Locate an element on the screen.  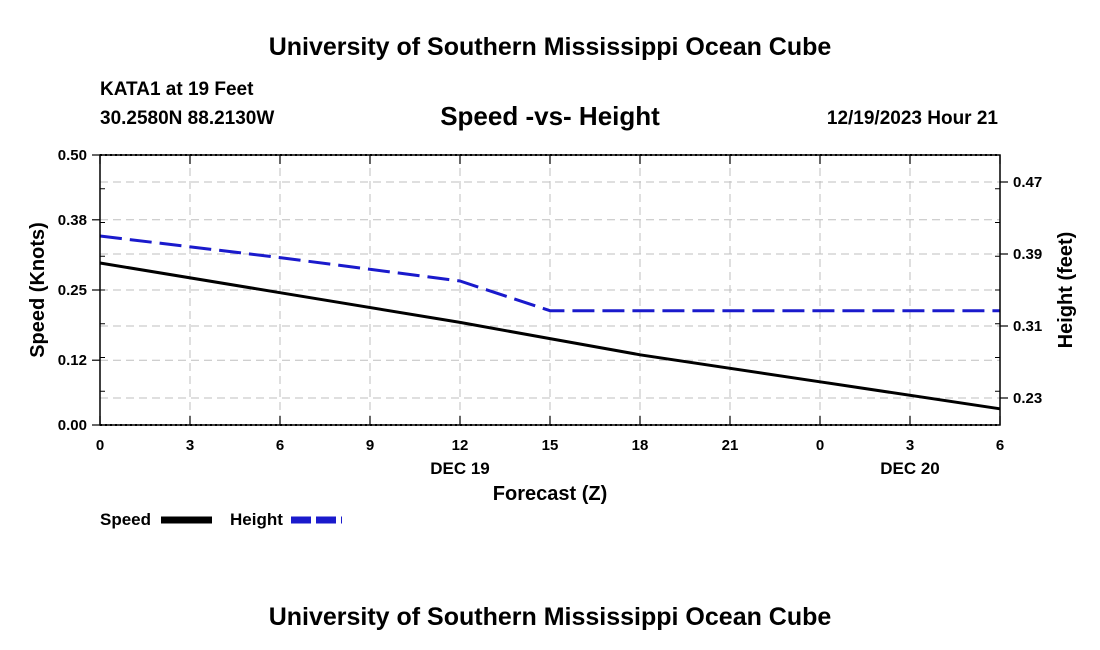
station-name: KATA1 at 19 Feet is located at coordinates (177, 89).